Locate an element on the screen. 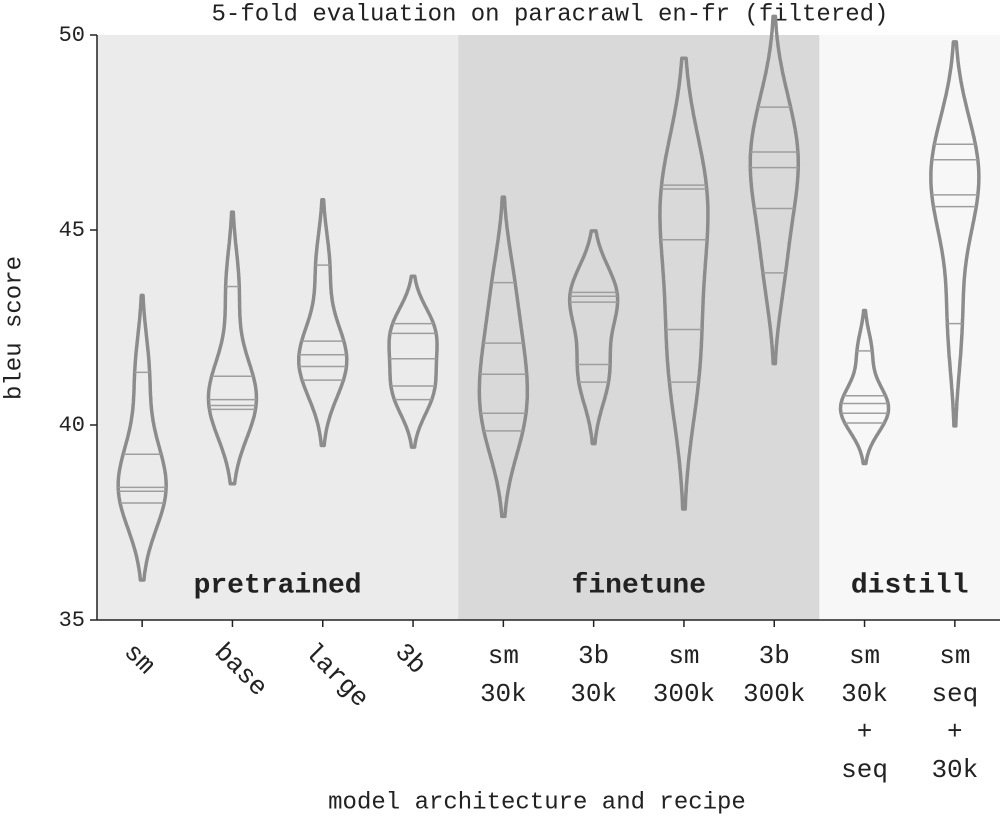 Image resolution: width=1000 pixels, height=817 pixels. x-tick-label: base is located at coordinates (240, 669).